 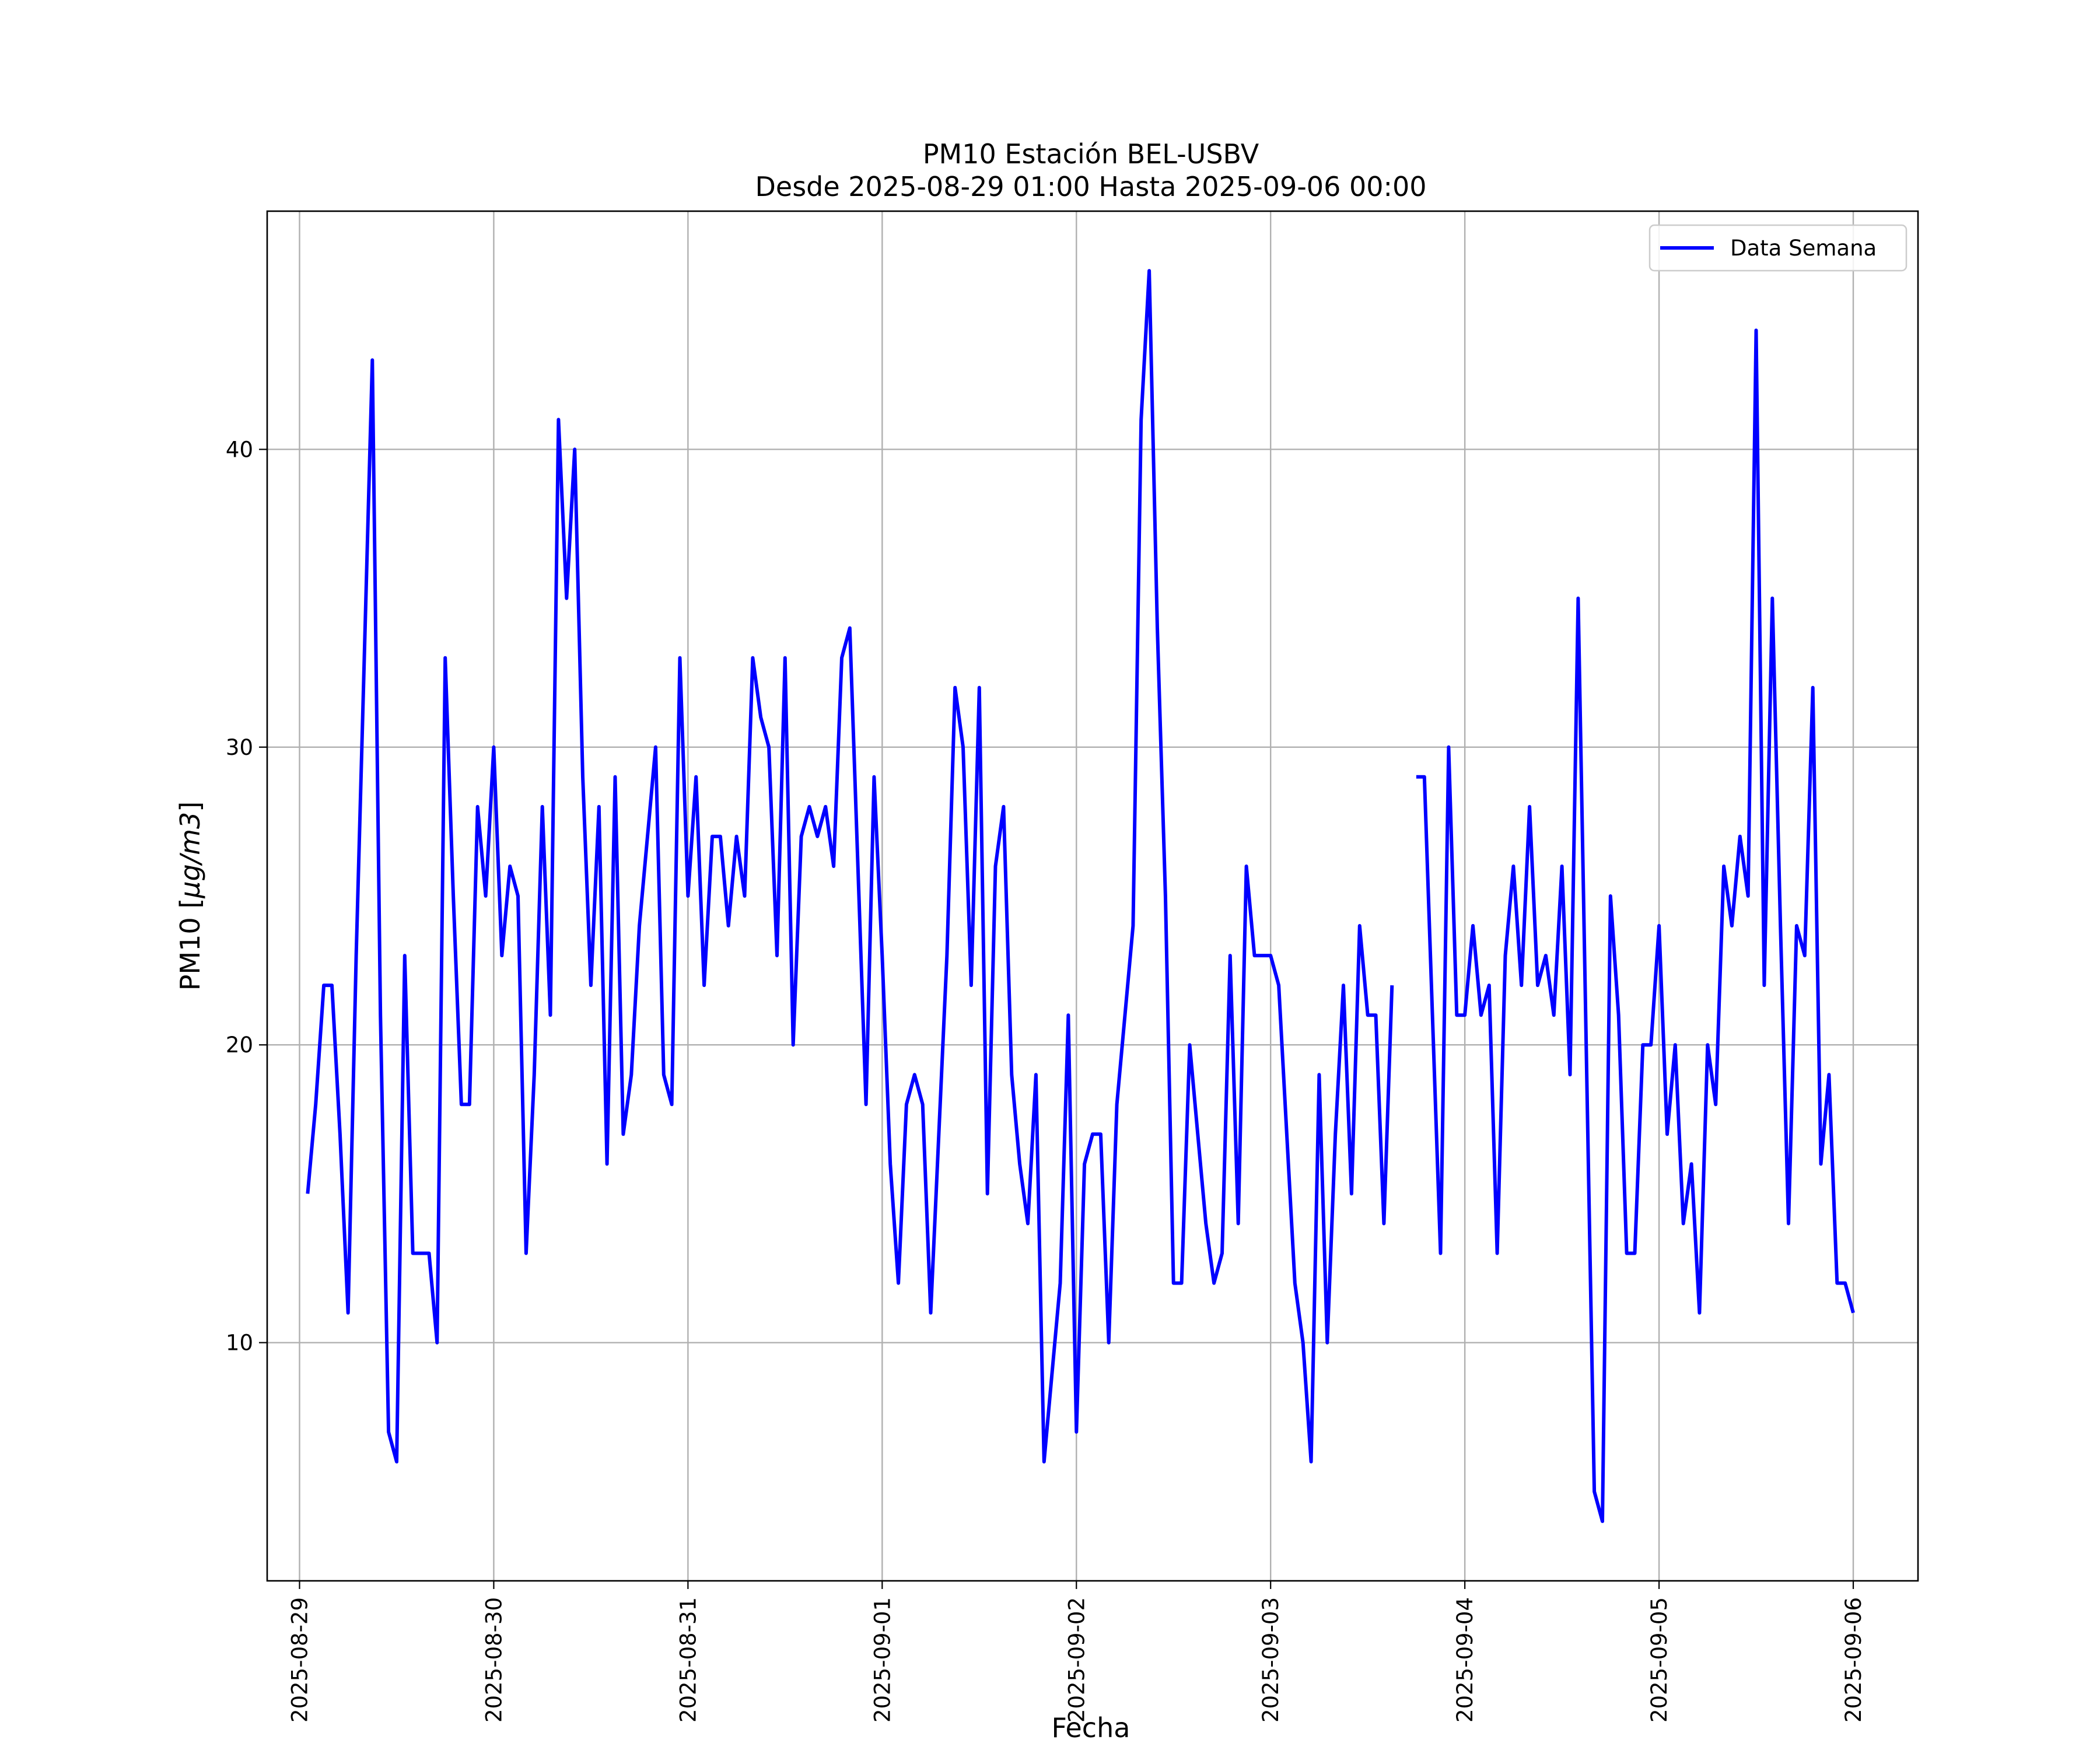 What do you see at coordinates (1091, 154) in the screenshot?
I see `chart-title: PM10 Estación BEL-USBV` at bounding box center [1091, 154].